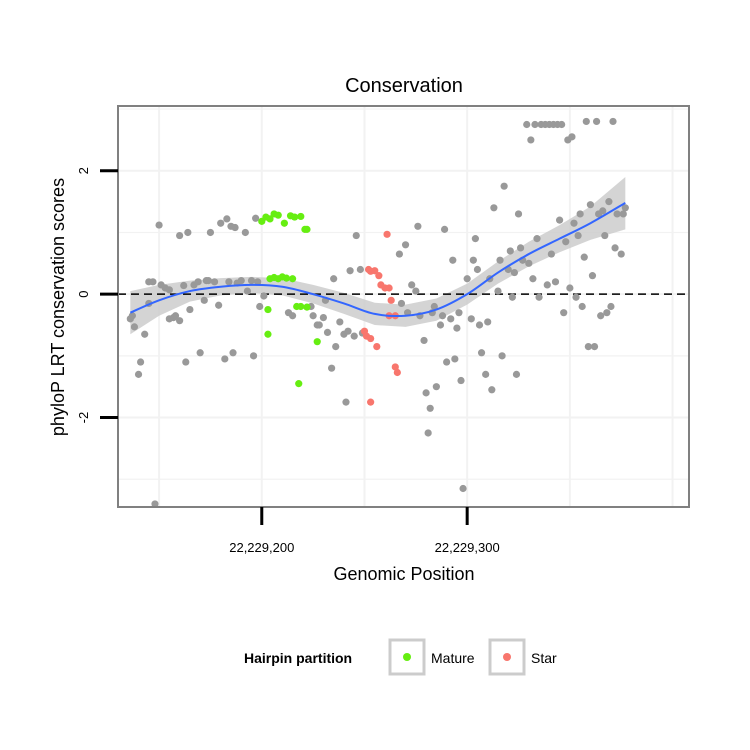 This screenshot has height=750, width=750. Describe the element at coordinates (83, 418) in the screenshot. I see `y-tick-label: -2` at that location.